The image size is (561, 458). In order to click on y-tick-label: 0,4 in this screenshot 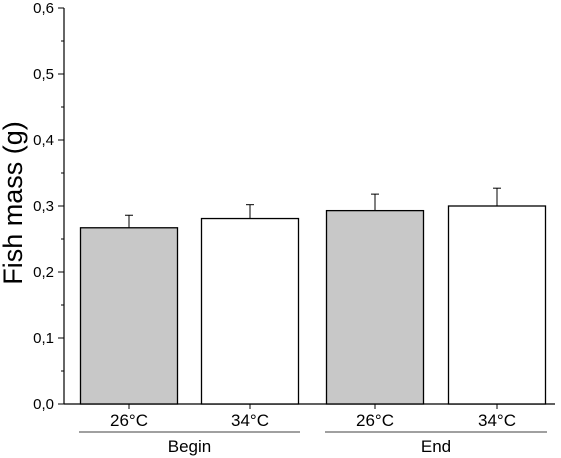, I will do `click(43, 140)`.